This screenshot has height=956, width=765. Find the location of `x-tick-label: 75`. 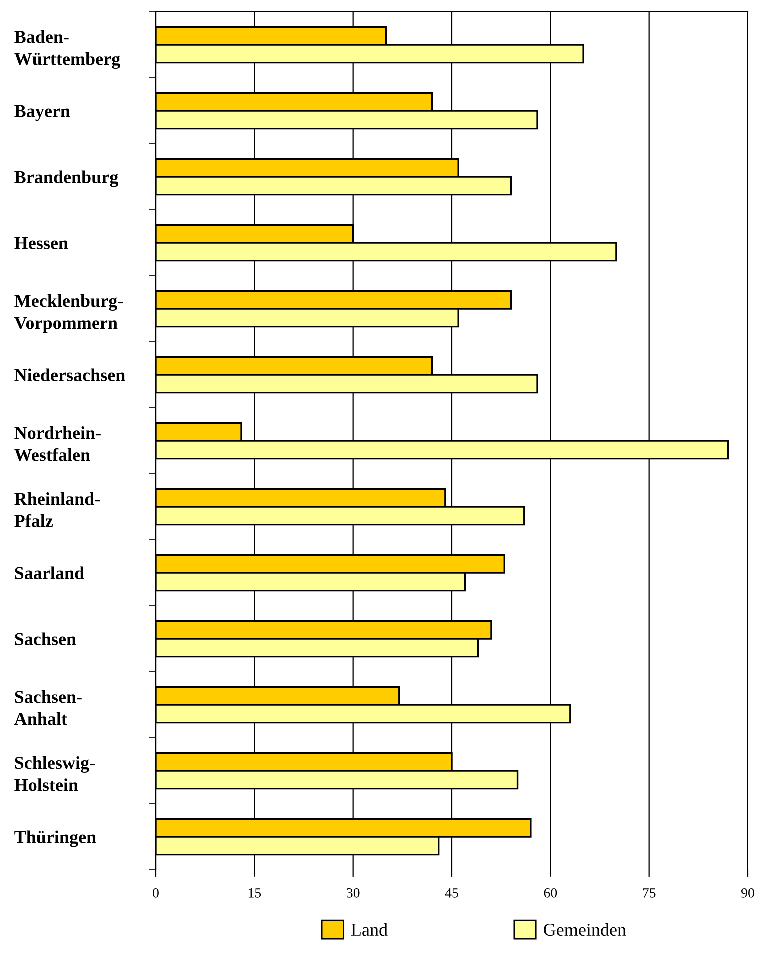

x-tick-label: 75 is located at coordinates (649, 893).